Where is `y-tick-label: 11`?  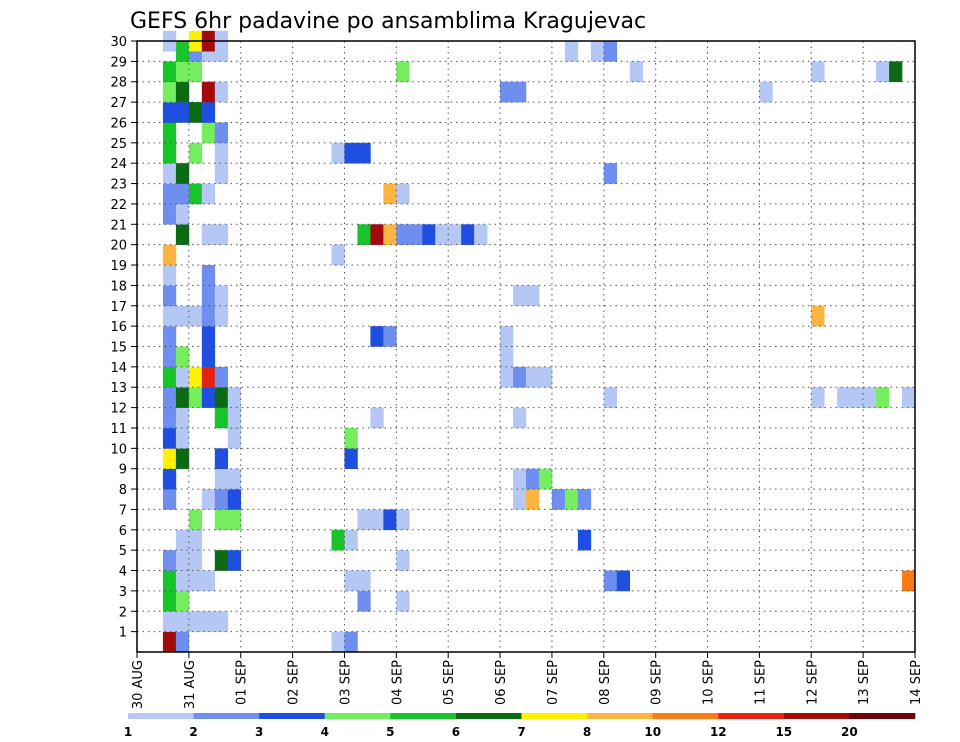 y-tick-label: 11 is located at coordinates (118, 429).